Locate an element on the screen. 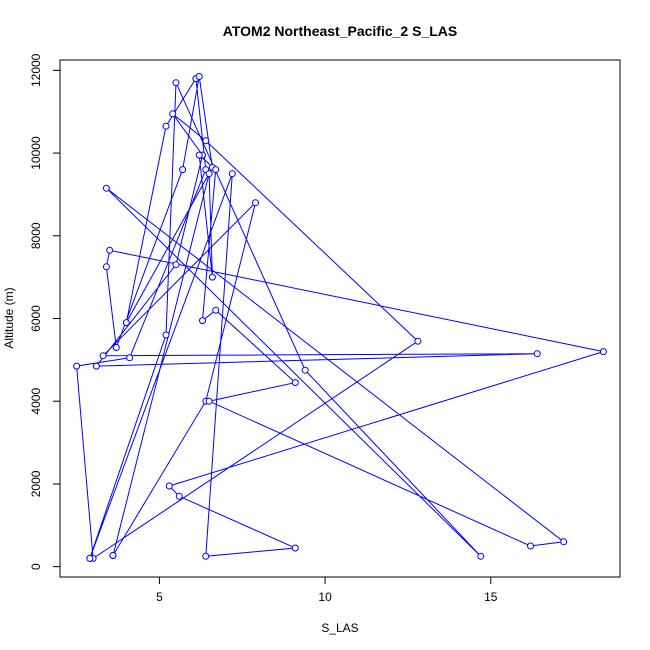  y-tick-label: 10000 is located at coordinates (36, 153).